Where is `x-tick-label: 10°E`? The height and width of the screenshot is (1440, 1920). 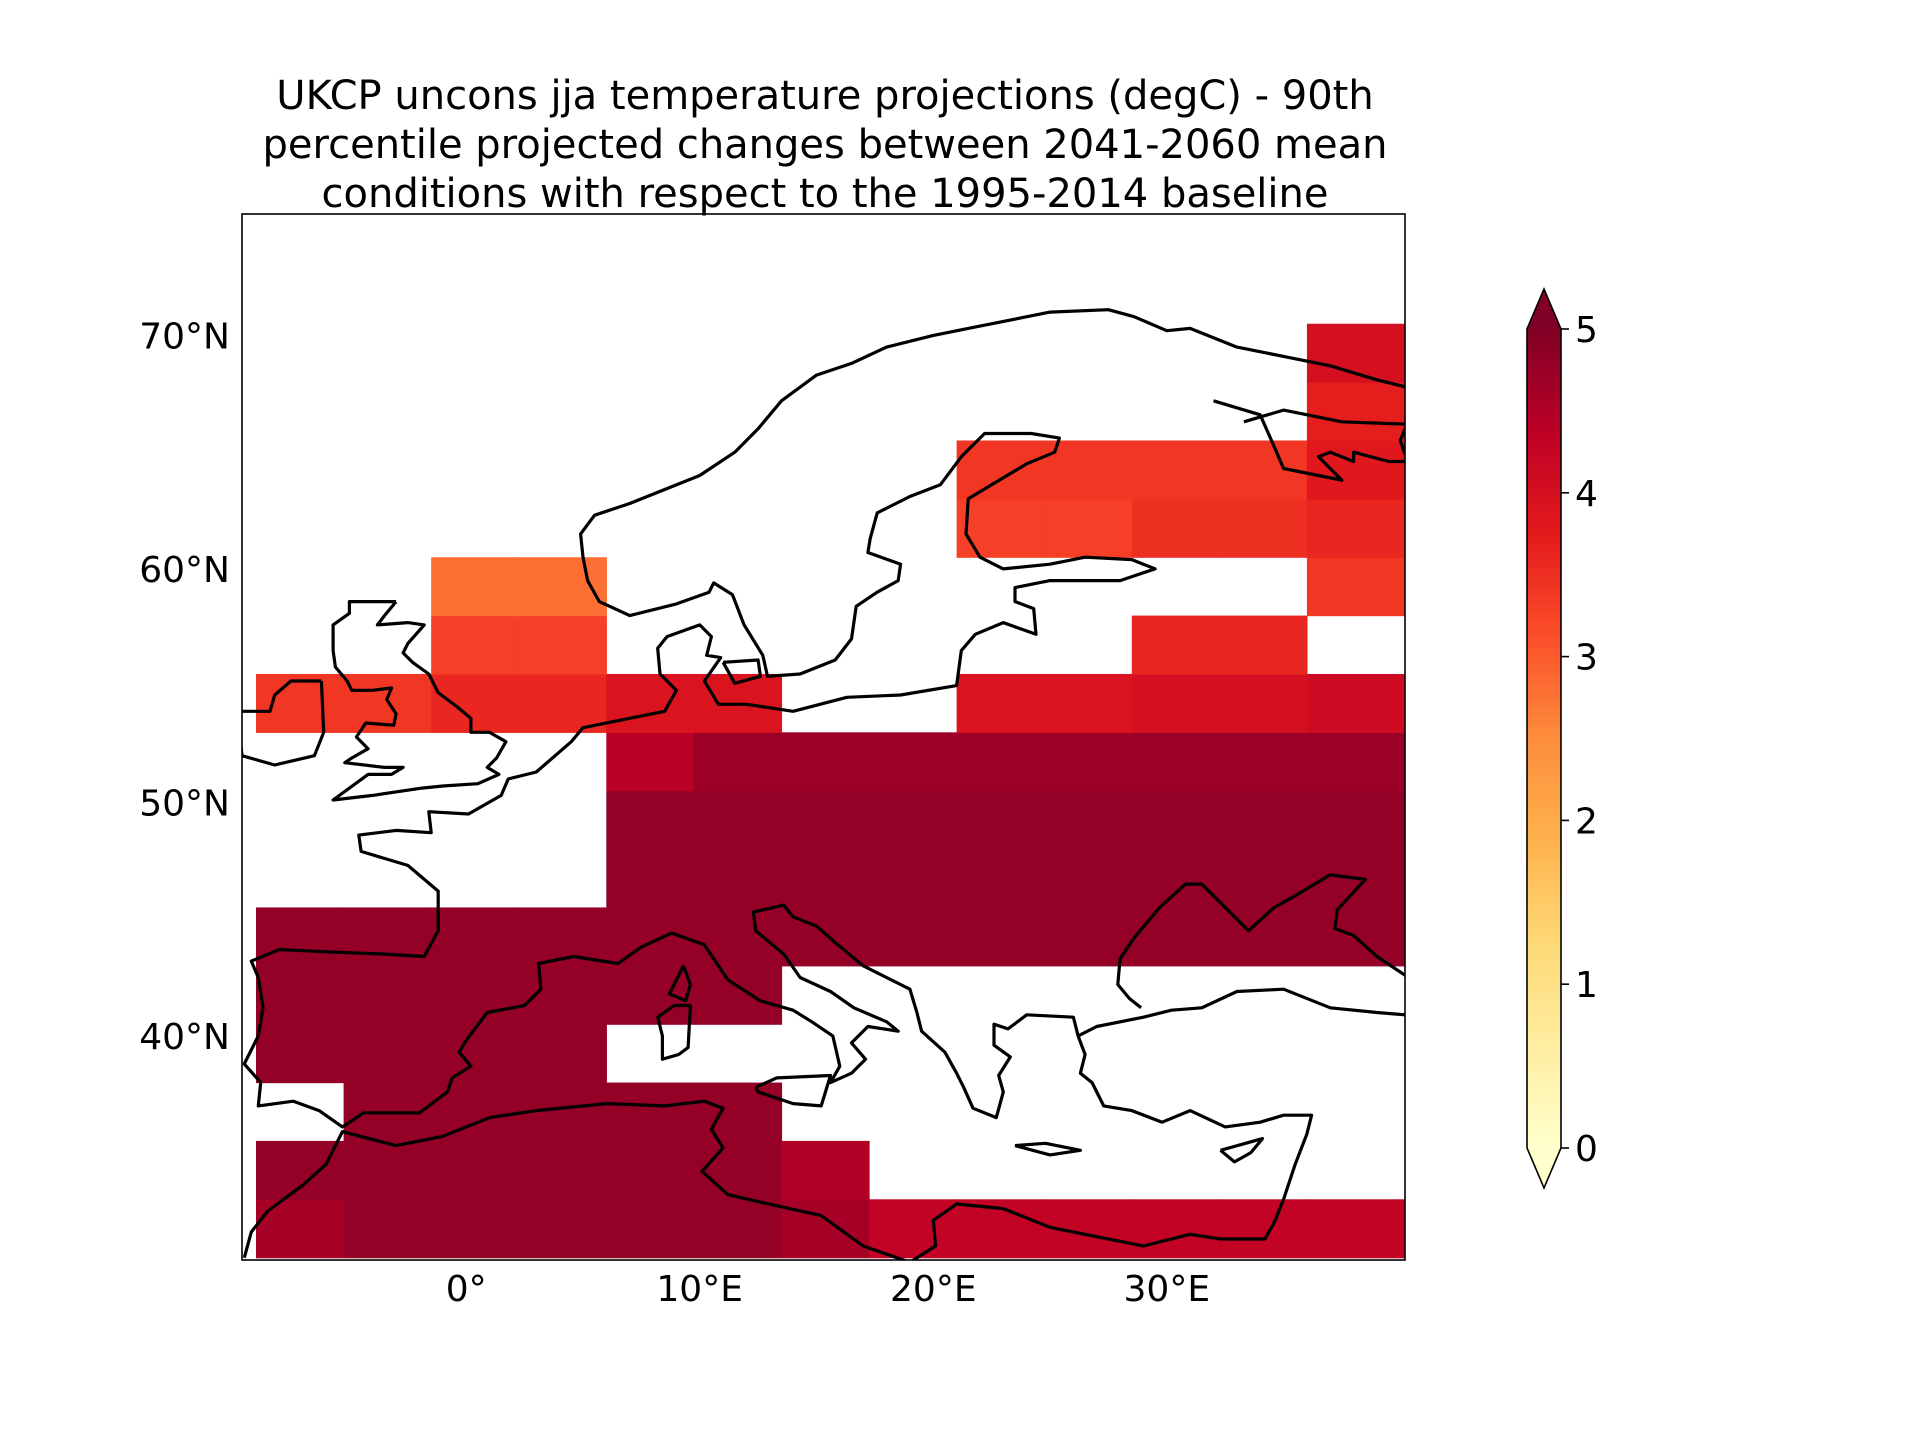
x-tick-label: 10°E is located at coordinates (699, 1289).